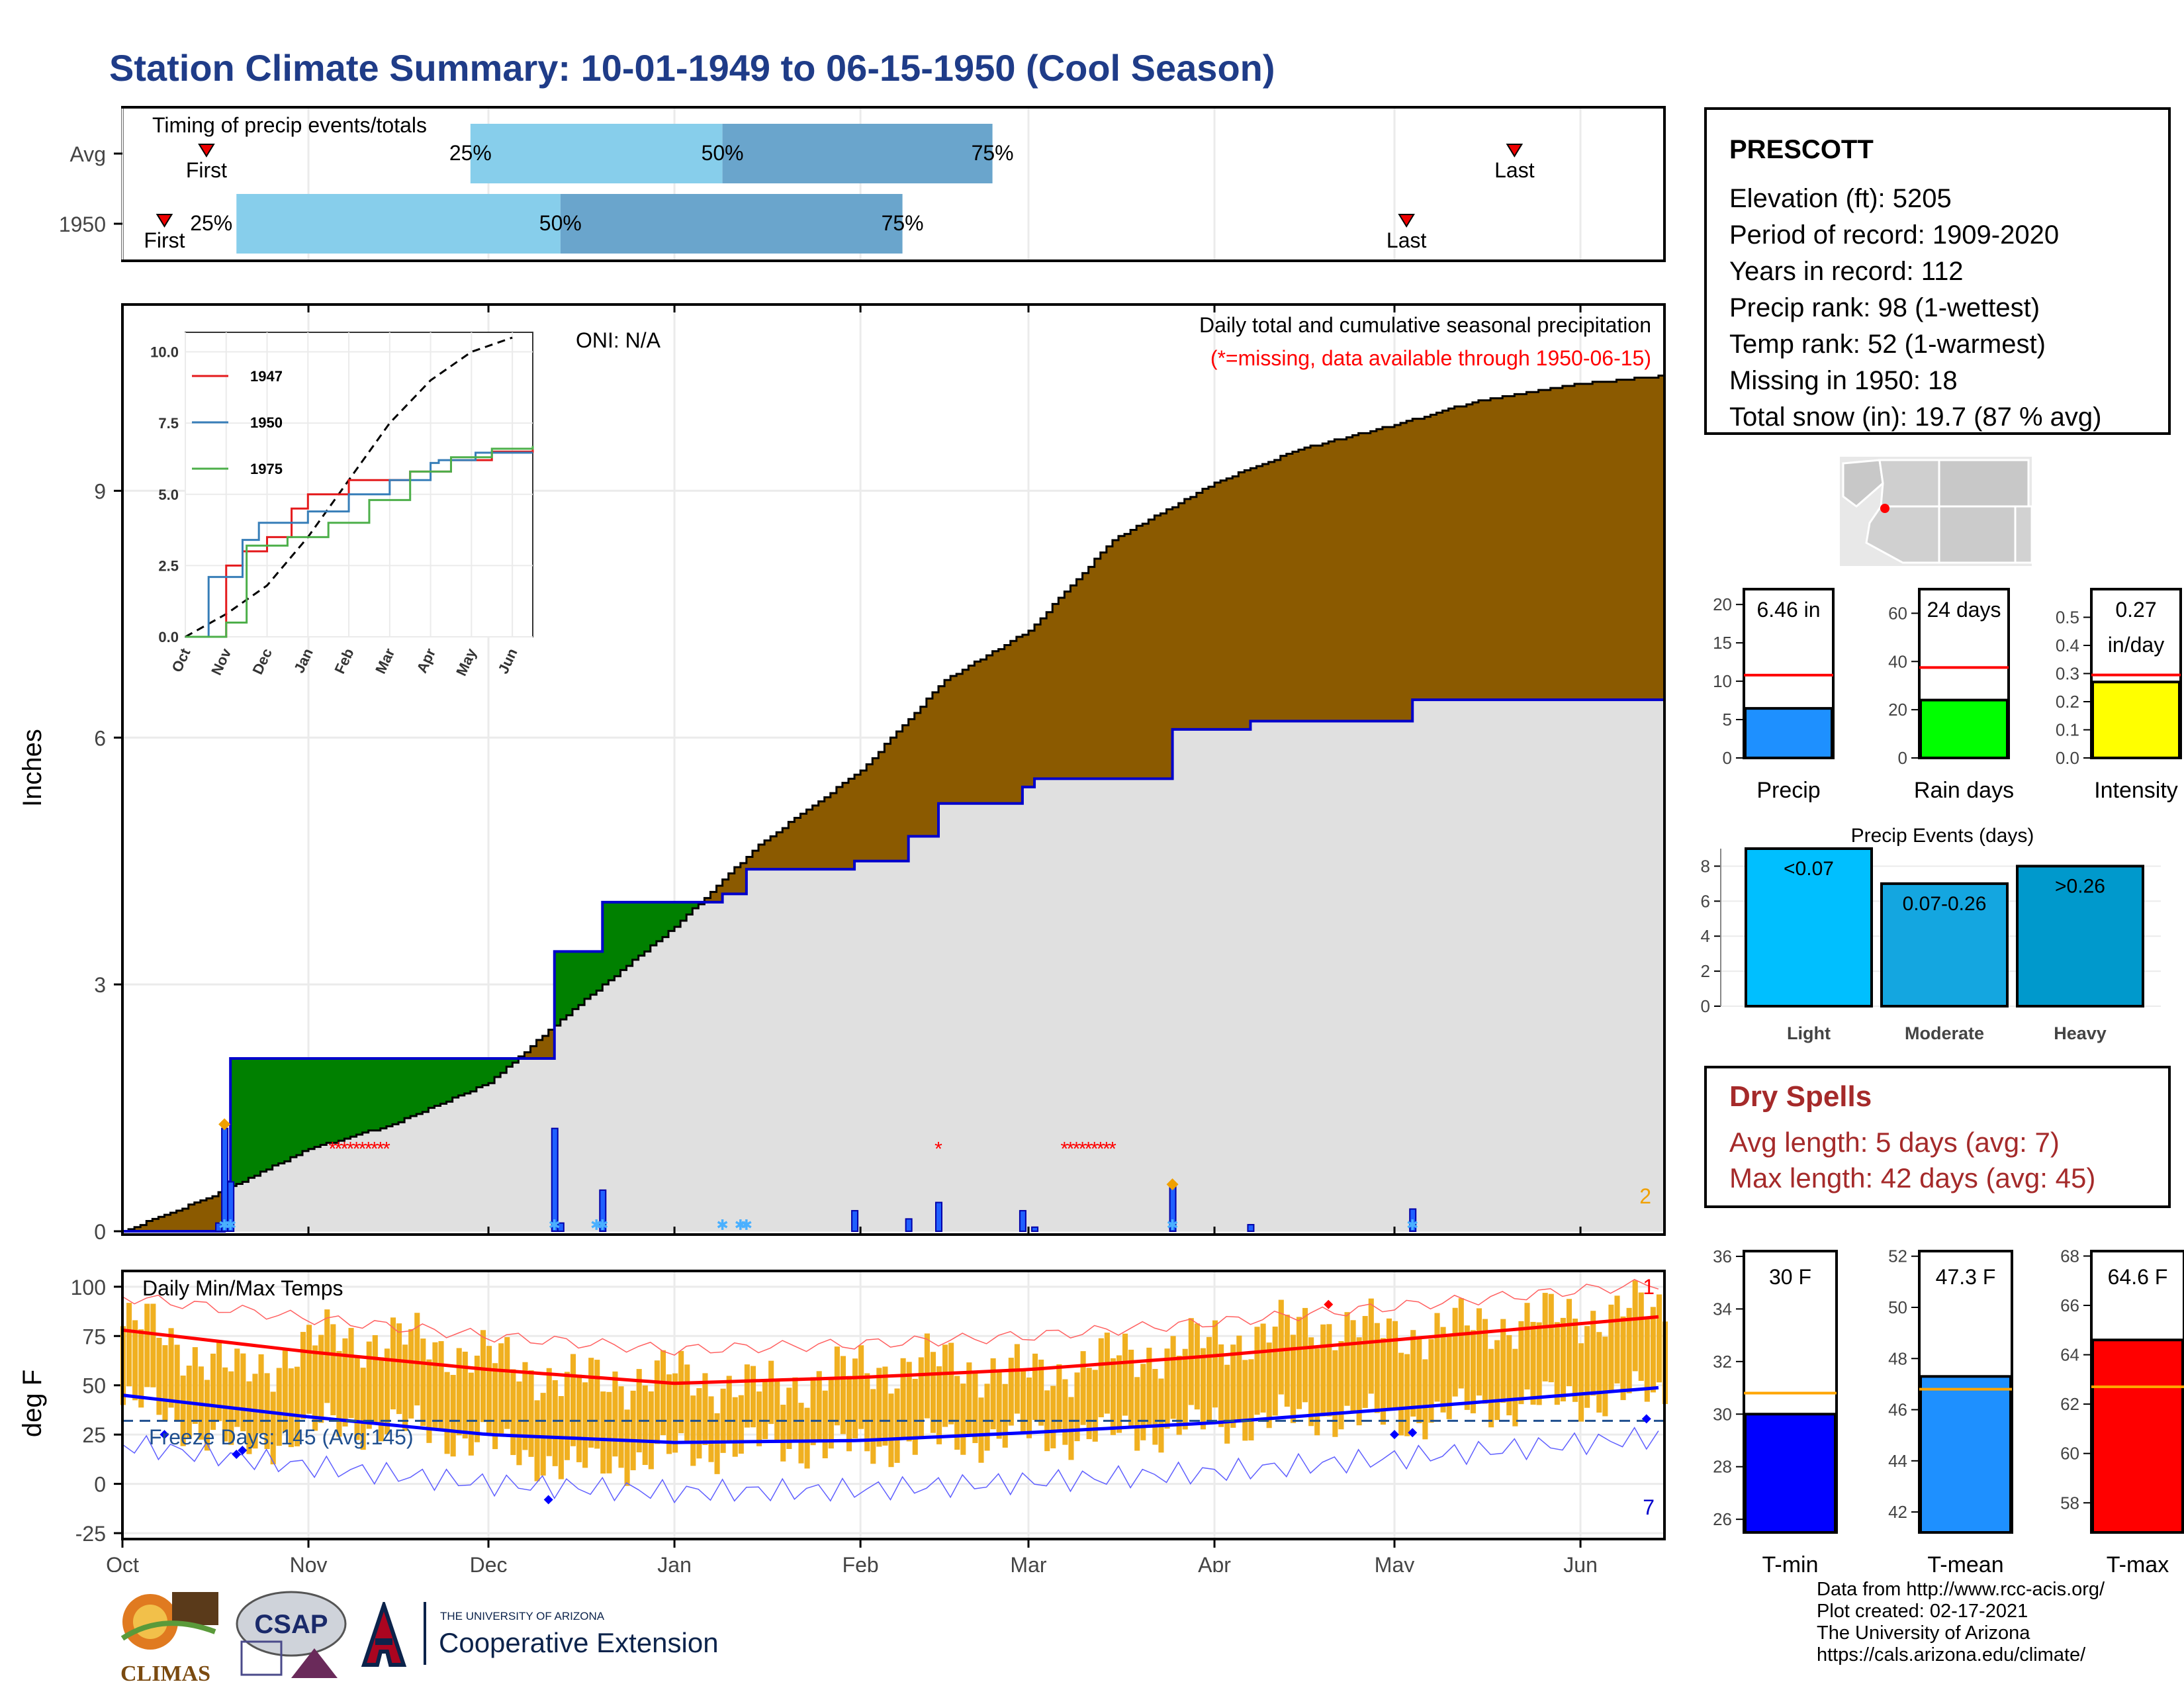 The width and height of the screenshot is (2184, 1688). What do you see at coordinates (1897, 1512) in the screenshot?
I see `tbar-tick-label: 42` at bounding box center [1897, 1512].